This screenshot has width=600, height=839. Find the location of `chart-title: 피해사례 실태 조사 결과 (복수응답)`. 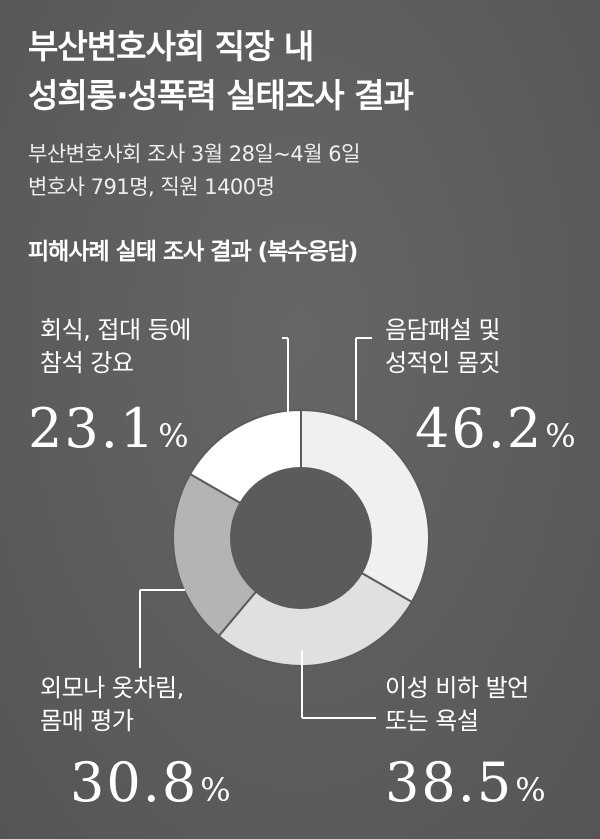

chart-title: 피해사례 실태 조사 결과 (복수응답) is located at coordinates (193, 252).